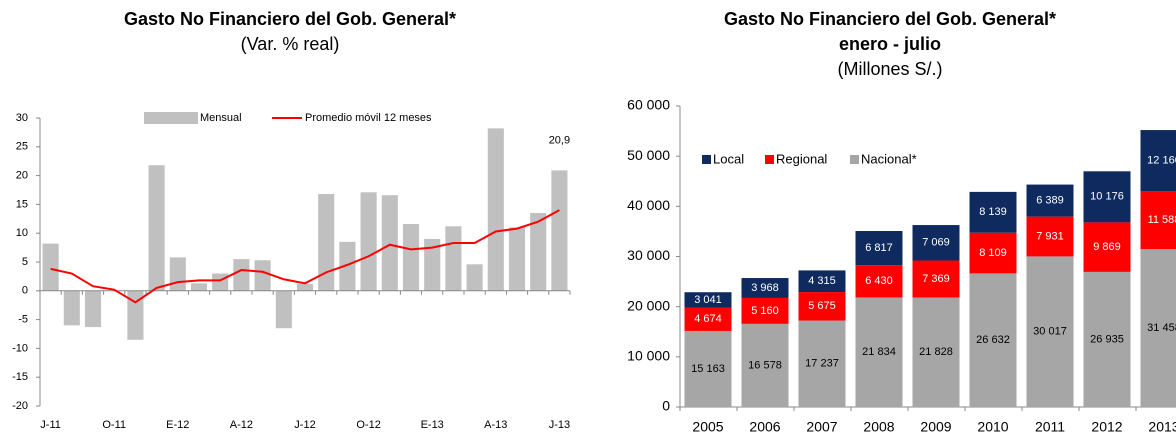 Image resolution: width=1176 pixels, height=434 pixels. Describe the element at coordinates (1050, 236) in the screenshot. I see `data-label: 7 931` at that location.